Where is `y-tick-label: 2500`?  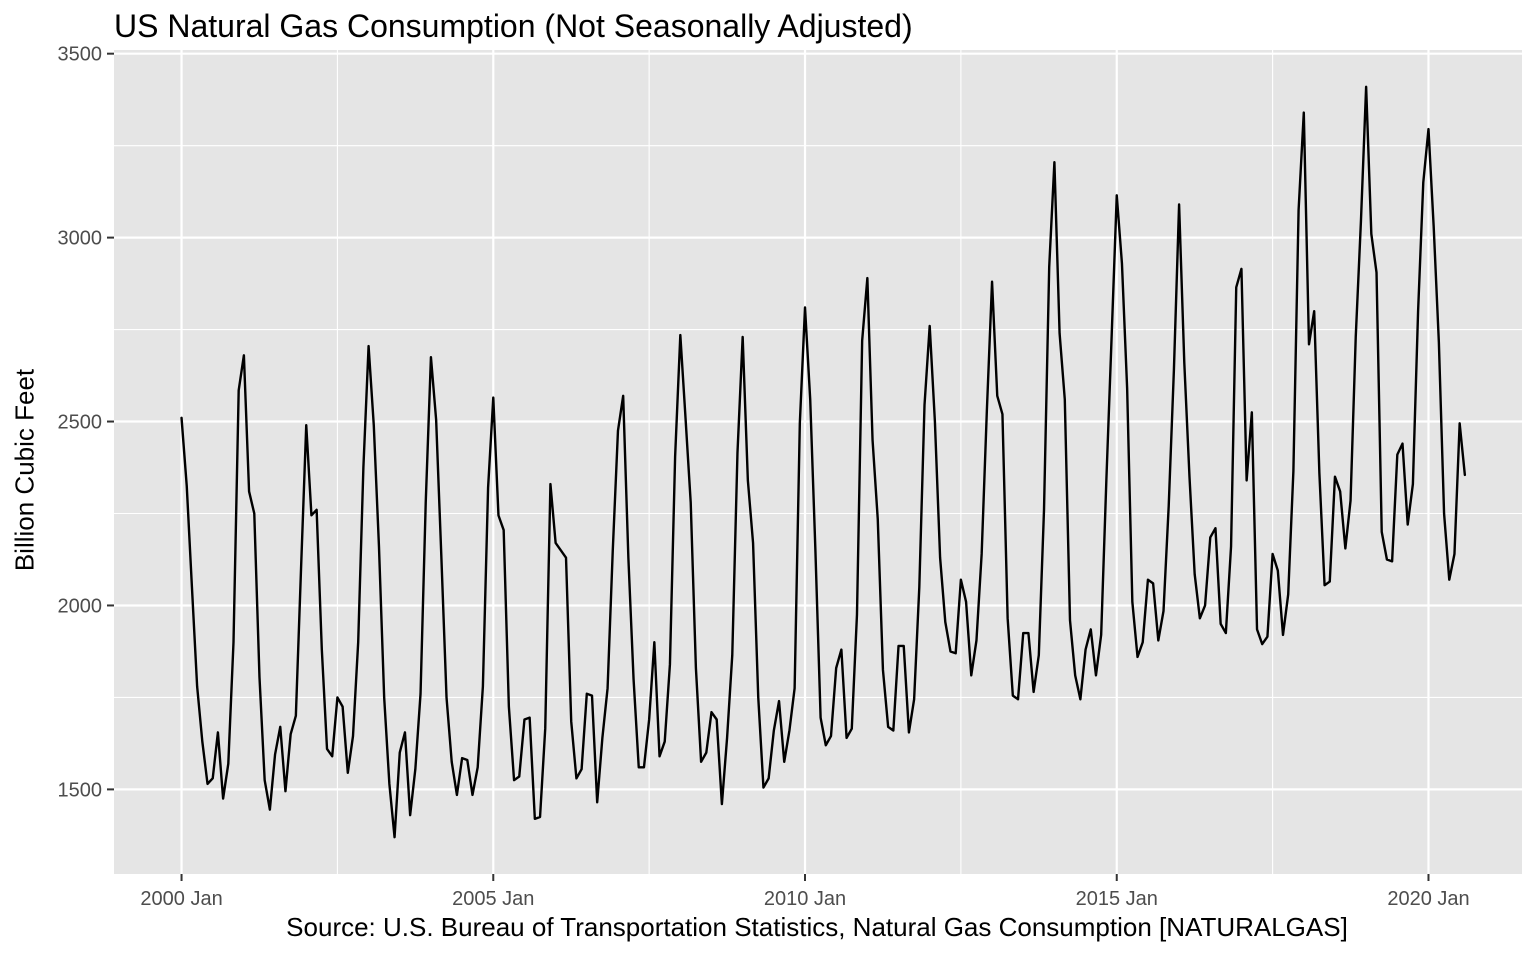
y-tick-label: 2500 is located at coordinates (80, 423).